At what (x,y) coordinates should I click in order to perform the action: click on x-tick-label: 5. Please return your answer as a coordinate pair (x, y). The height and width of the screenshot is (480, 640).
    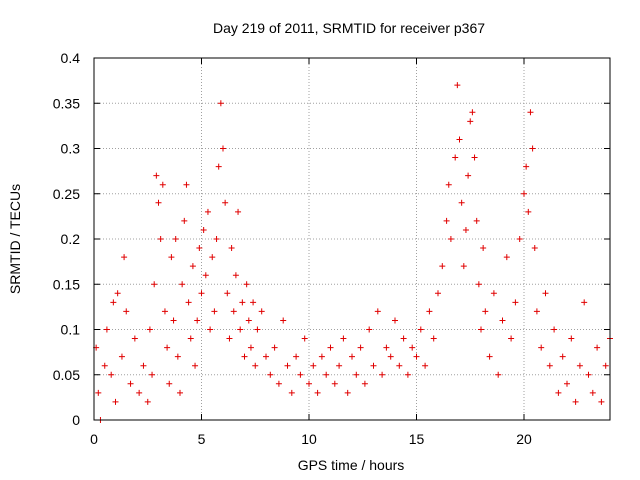
    Looking at the image, I should click on (202, 439).